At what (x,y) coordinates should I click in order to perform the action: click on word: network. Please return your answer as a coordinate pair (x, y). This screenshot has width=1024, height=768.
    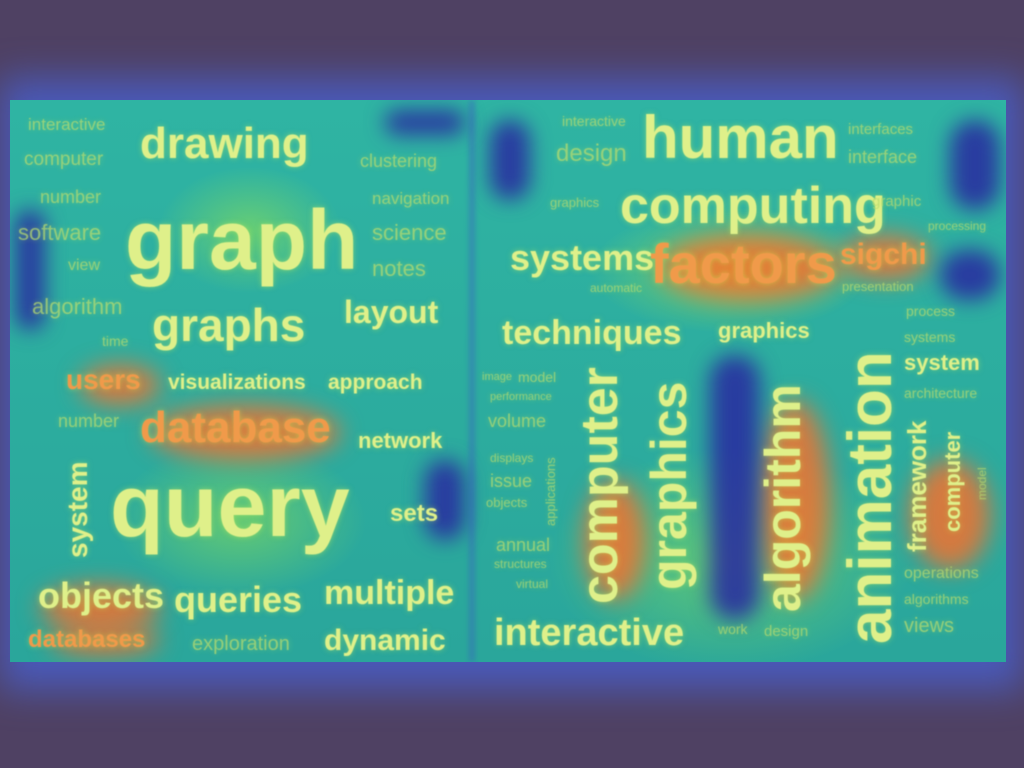
    Looking at the image, I should click on (400, 440).